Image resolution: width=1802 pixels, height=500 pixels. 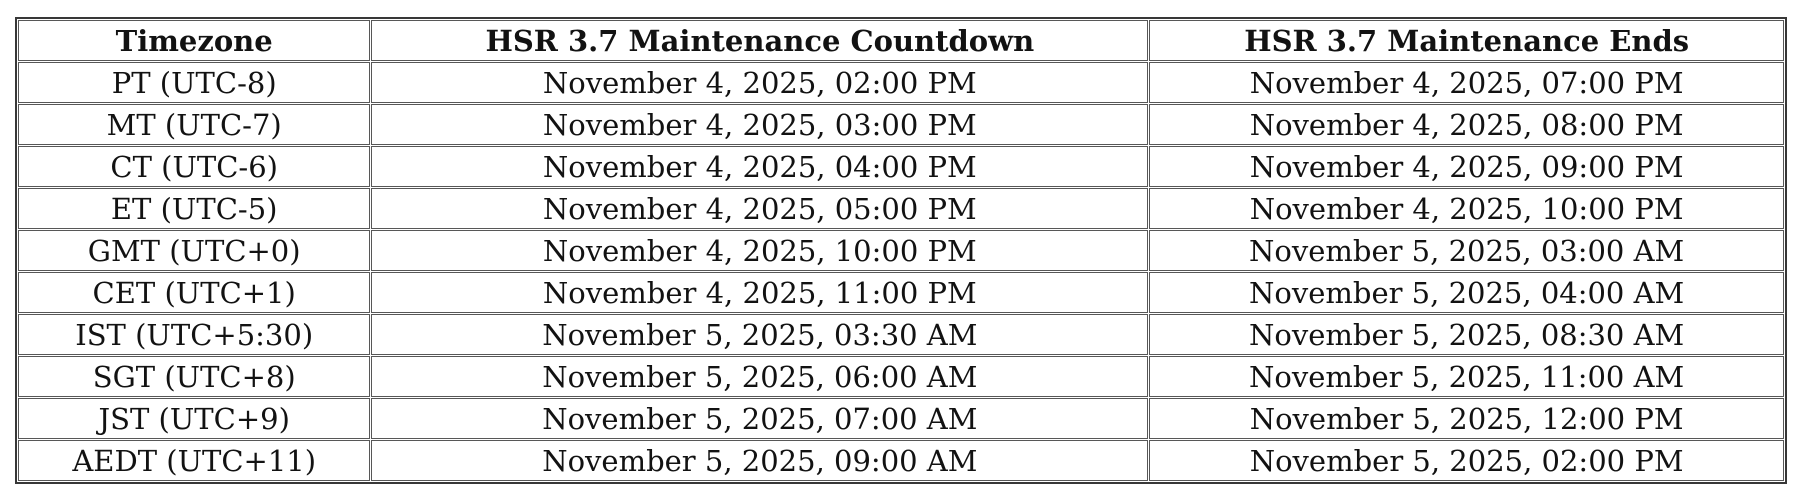 What do you see at coordinates (760, 292) in the screenshot?
I see `countdown-cell: November 4, 2025, 11:00 PM` at bounding box center [760, 292].